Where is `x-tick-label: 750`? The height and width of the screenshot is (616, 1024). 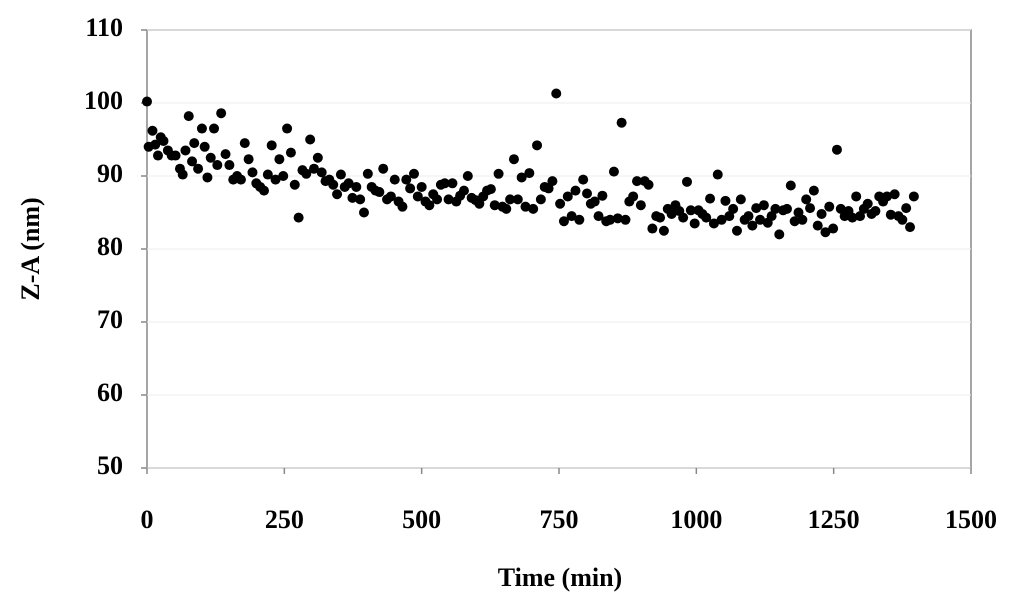
x-tick-label: 750 is located at coordinates (559, 519).